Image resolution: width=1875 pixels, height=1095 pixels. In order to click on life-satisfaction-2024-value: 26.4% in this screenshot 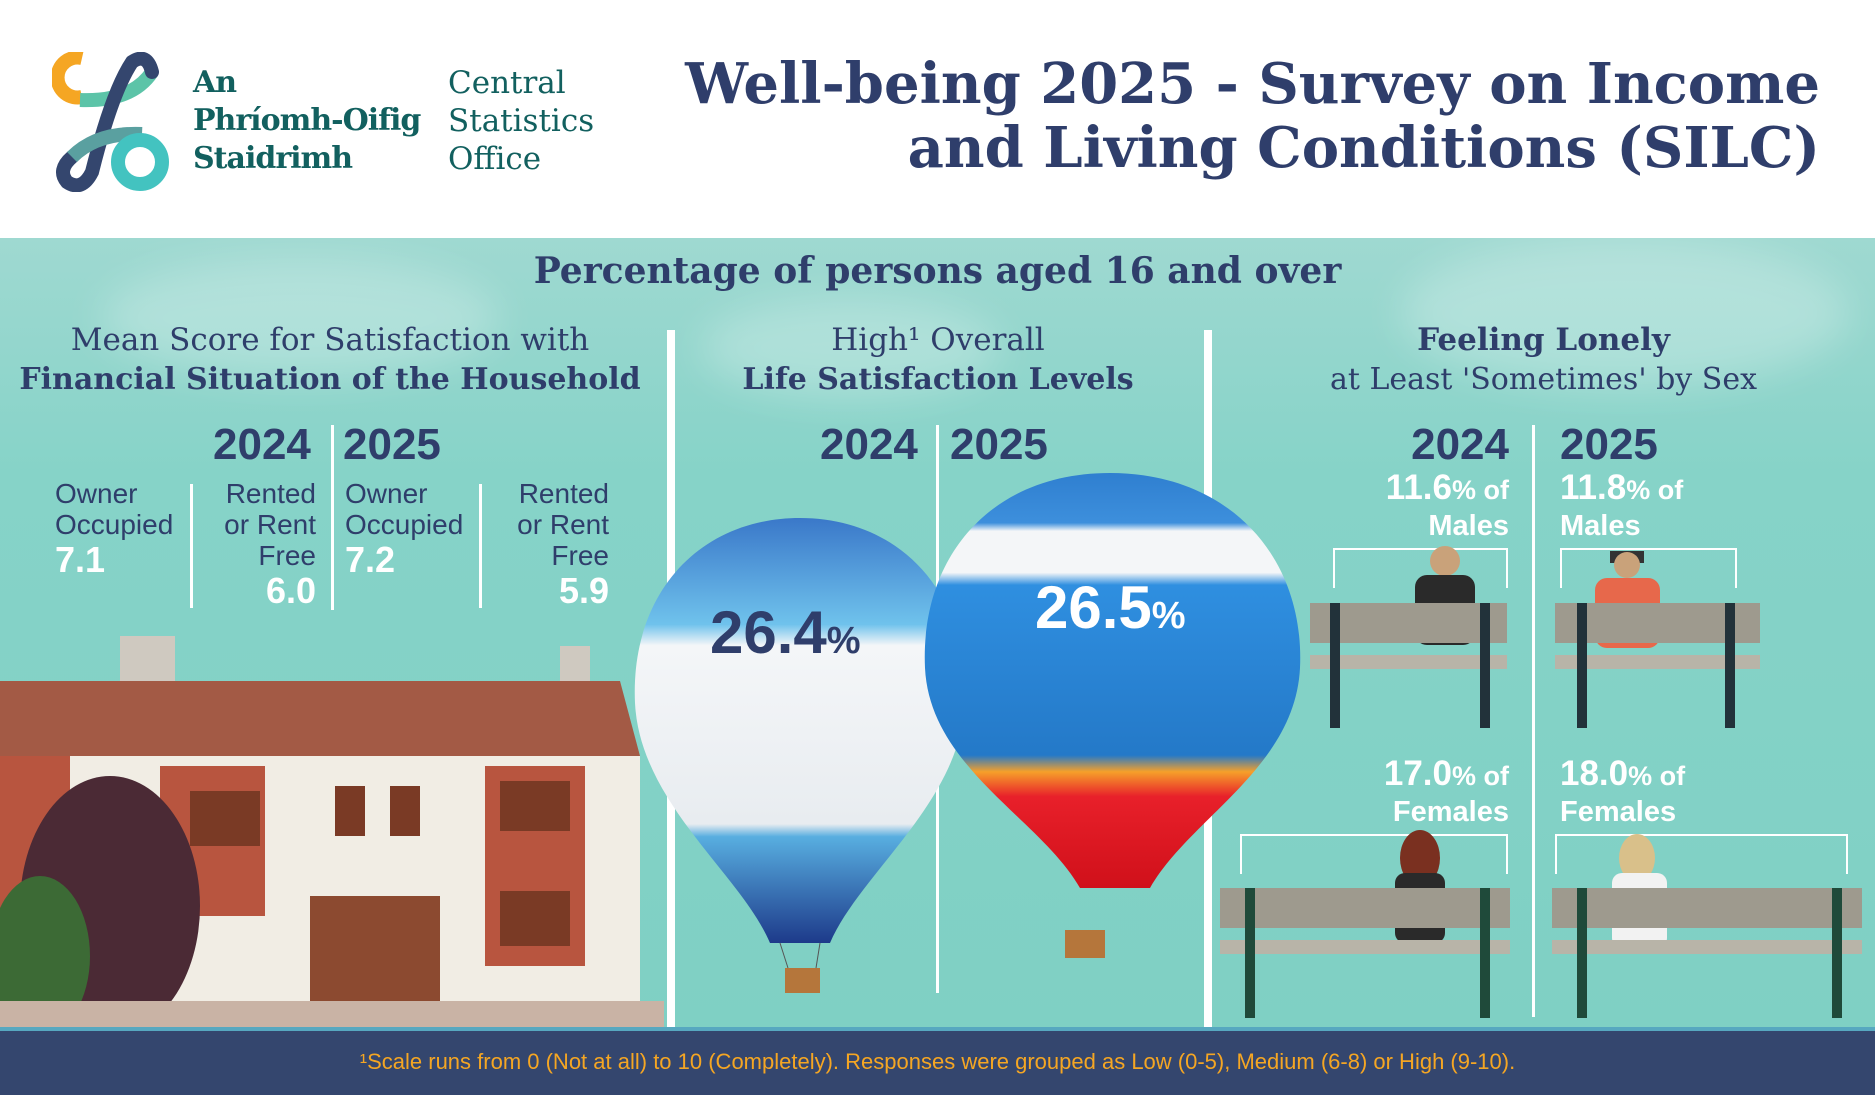, I will do `click(785, 632)`.